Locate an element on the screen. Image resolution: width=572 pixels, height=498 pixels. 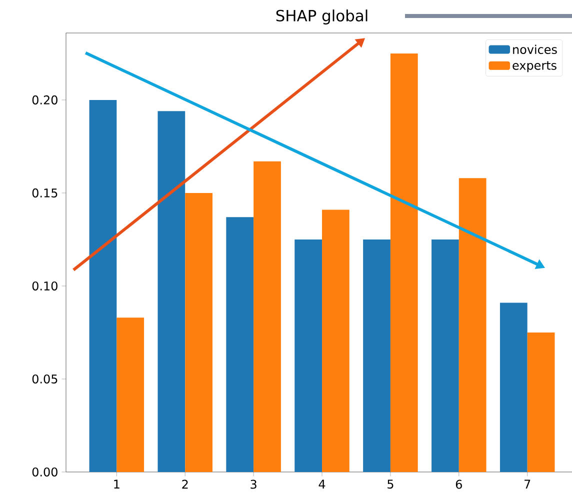
x-tick-label: 7 is located at coordinates (527, 484).